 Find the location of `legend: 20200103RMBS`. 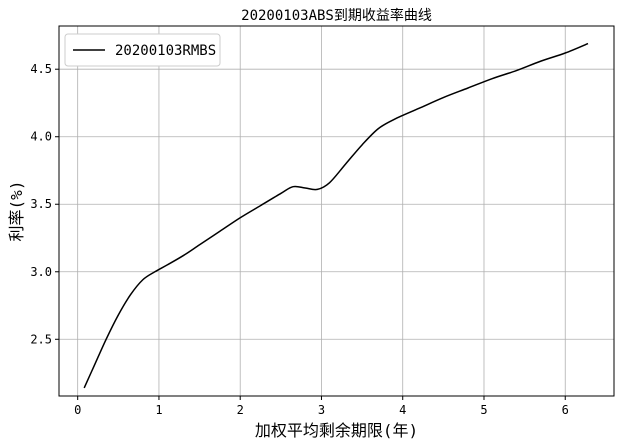

legend: 20200103RMBS is located at coordinates (142, 50).